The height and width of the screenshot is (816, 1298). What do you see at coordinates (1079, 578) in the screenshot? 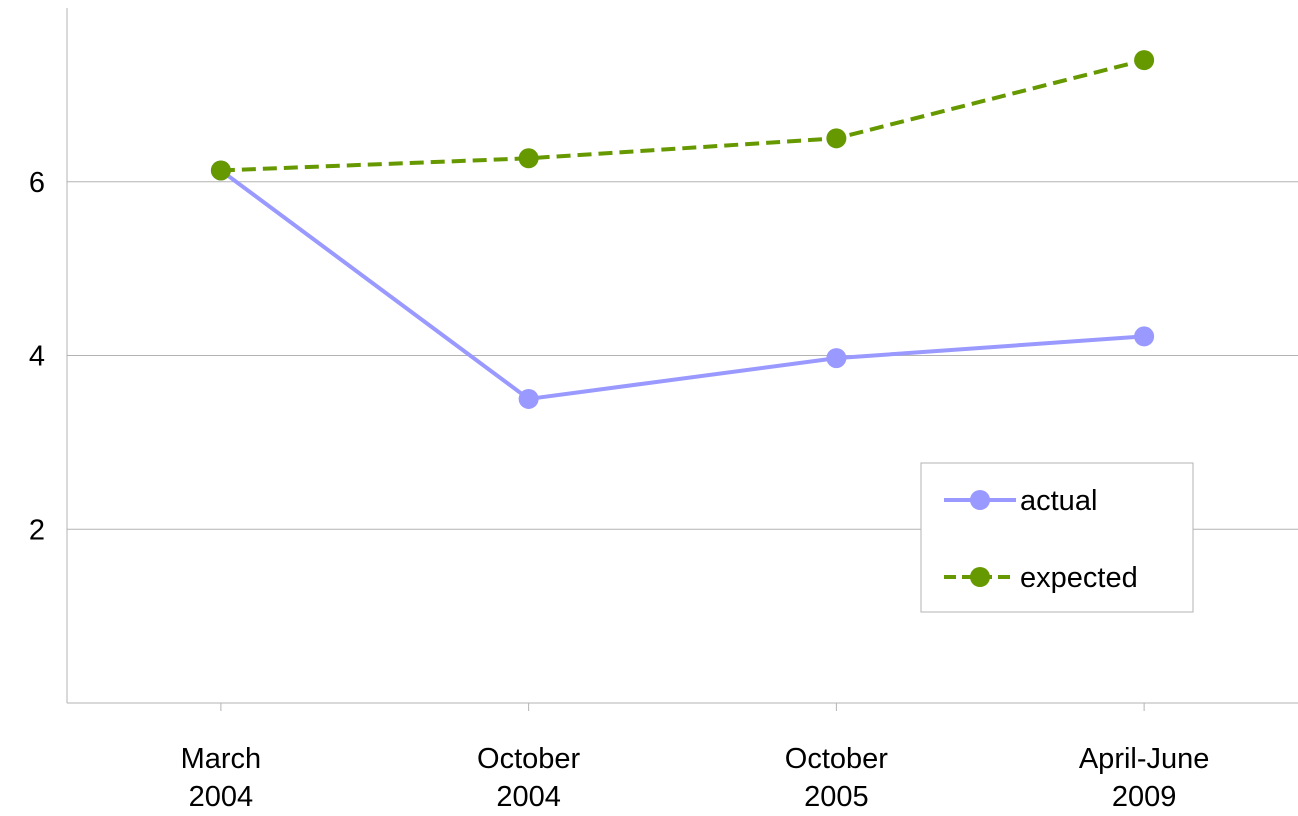
I see `legend-label-expected: expected` at bounding box center [1079, 578].